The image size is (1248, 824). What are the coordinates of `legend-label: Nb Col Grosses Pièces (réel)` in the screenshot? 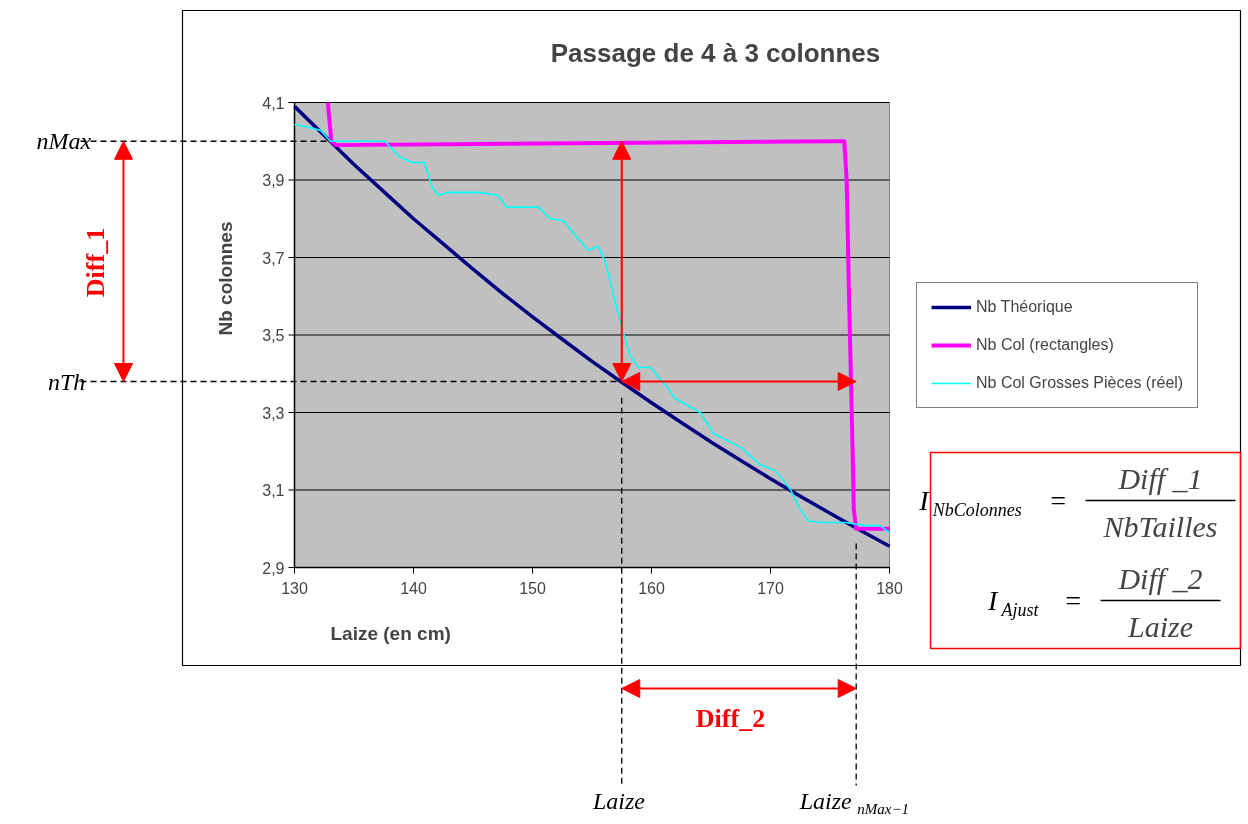 It's located at (1080, 383).